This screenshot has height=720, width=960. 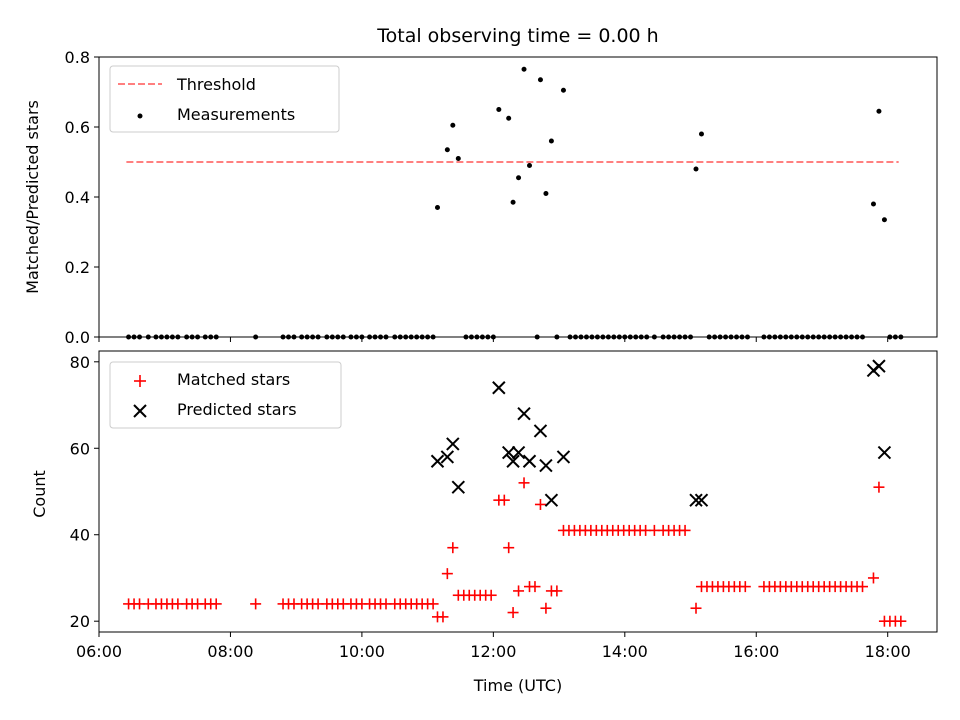 I want to click on xtick-label: 12:00, so click(x=493, y=651).